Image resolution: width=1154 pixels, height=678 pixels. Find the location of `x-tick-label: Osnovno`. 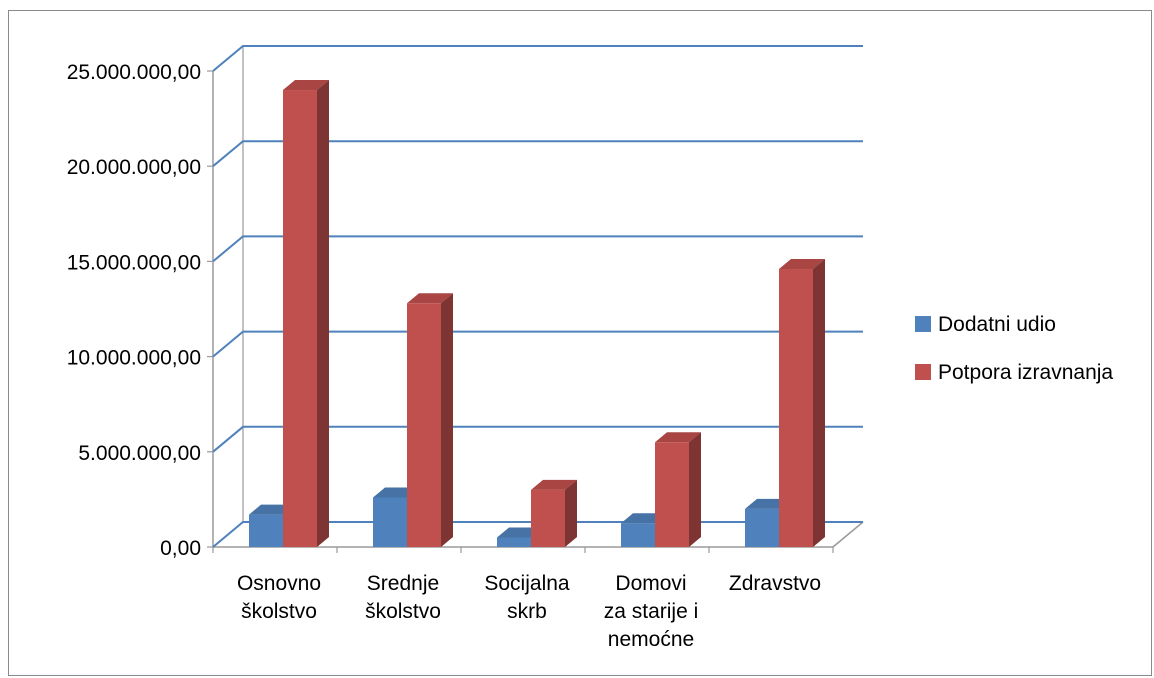

x-tick-label: Osnovno is located at coordinates (279, 583).